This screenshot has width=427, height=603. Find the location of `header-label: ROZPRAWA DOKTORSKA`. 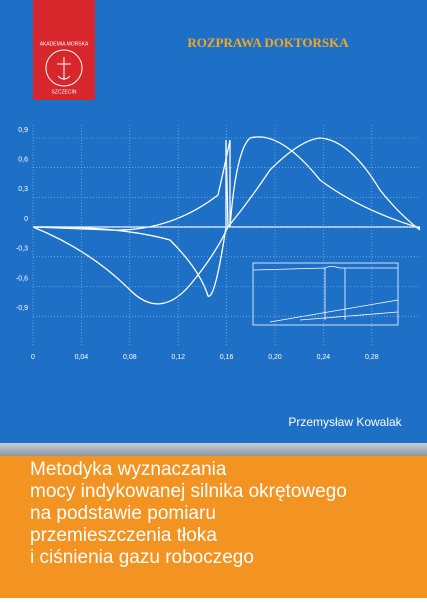

header-label: ROZPRAWA DOKTORSKA is located at coordinates (268, 42).